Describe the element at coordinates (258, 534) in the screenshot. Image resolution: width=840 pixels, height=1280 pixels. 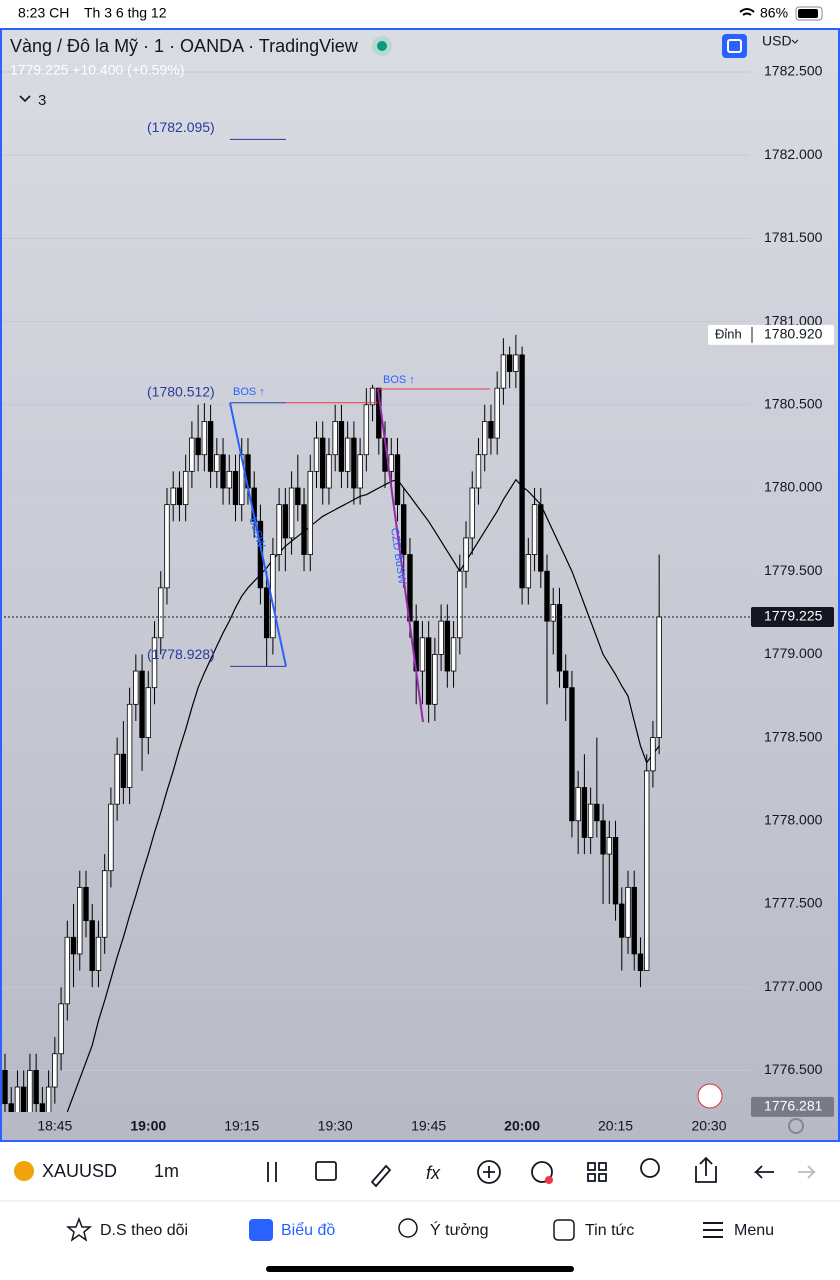
I see `busw-line` at that location.